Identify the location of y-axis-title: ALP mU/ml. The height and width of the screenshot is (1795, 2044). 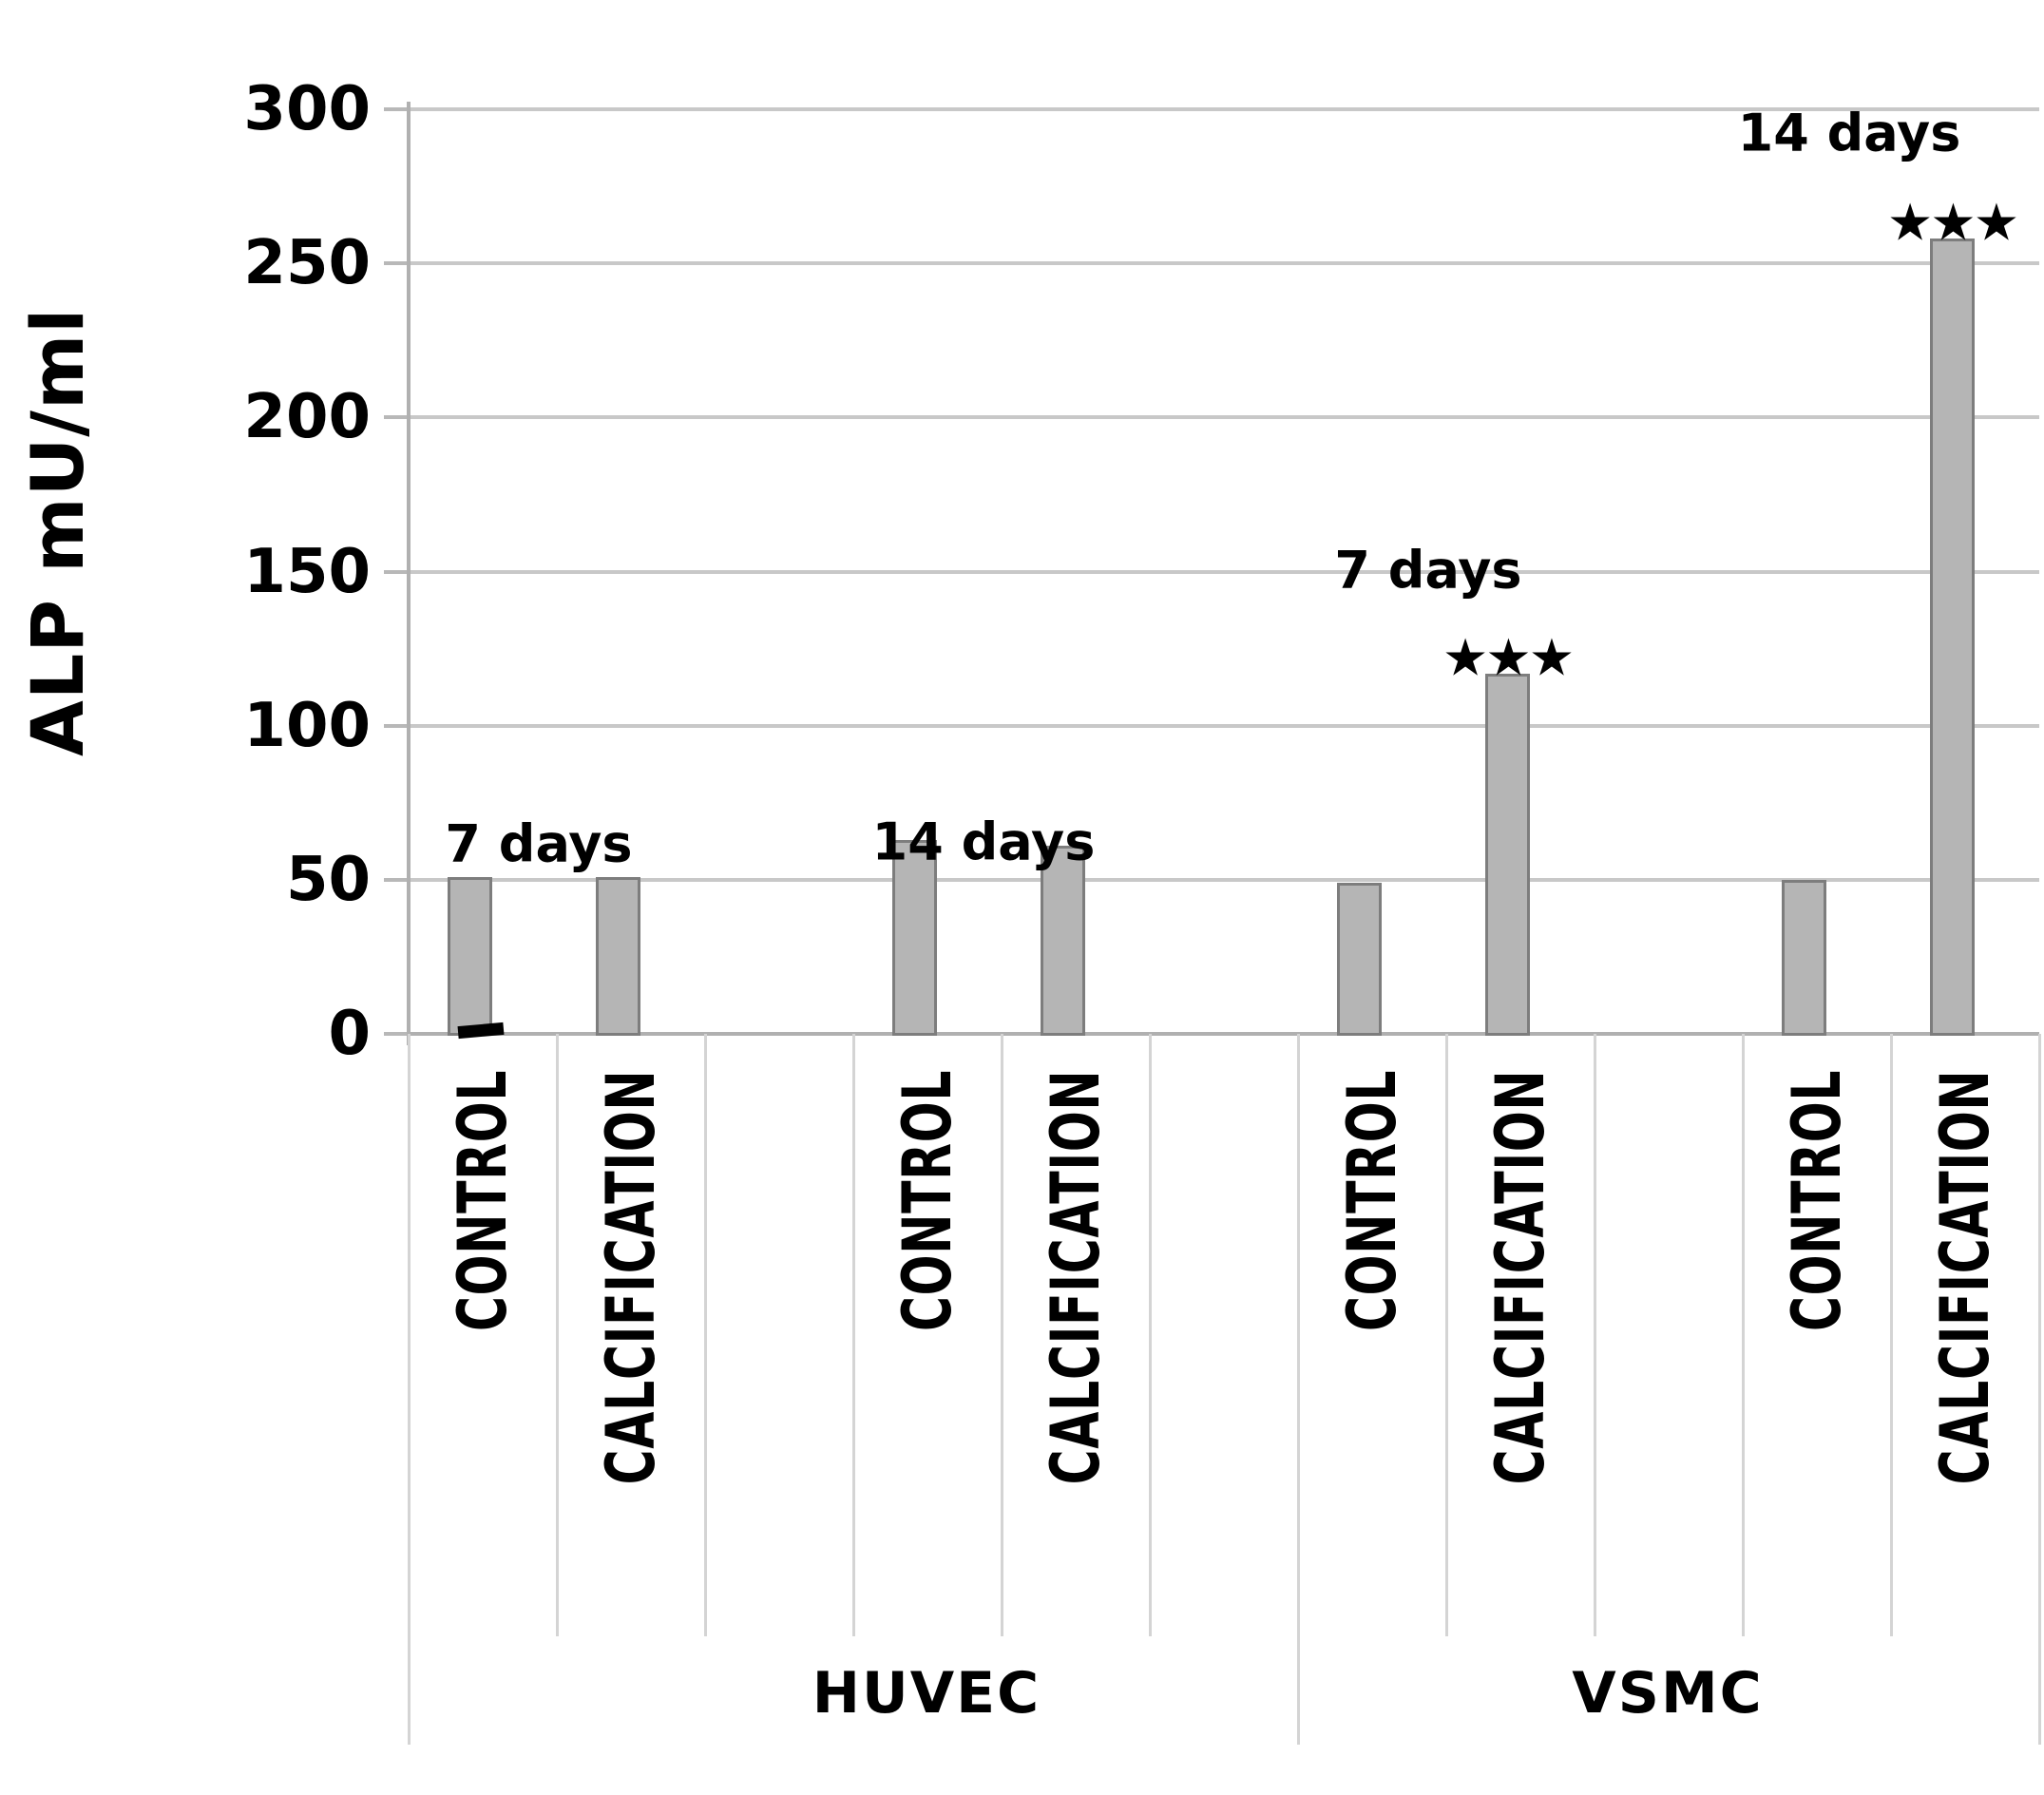
(57, 531).